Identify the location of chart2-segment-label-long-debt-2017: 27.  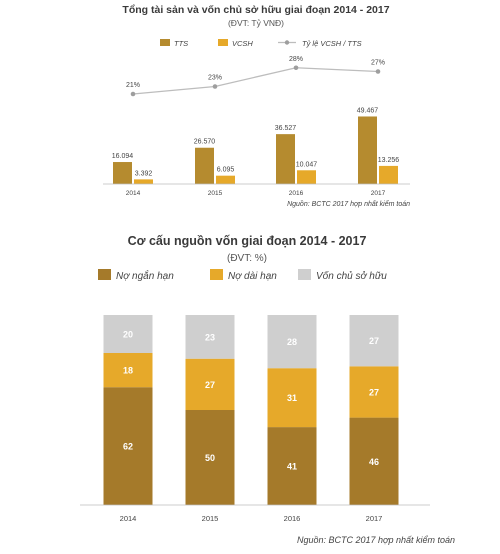
(374, 392).